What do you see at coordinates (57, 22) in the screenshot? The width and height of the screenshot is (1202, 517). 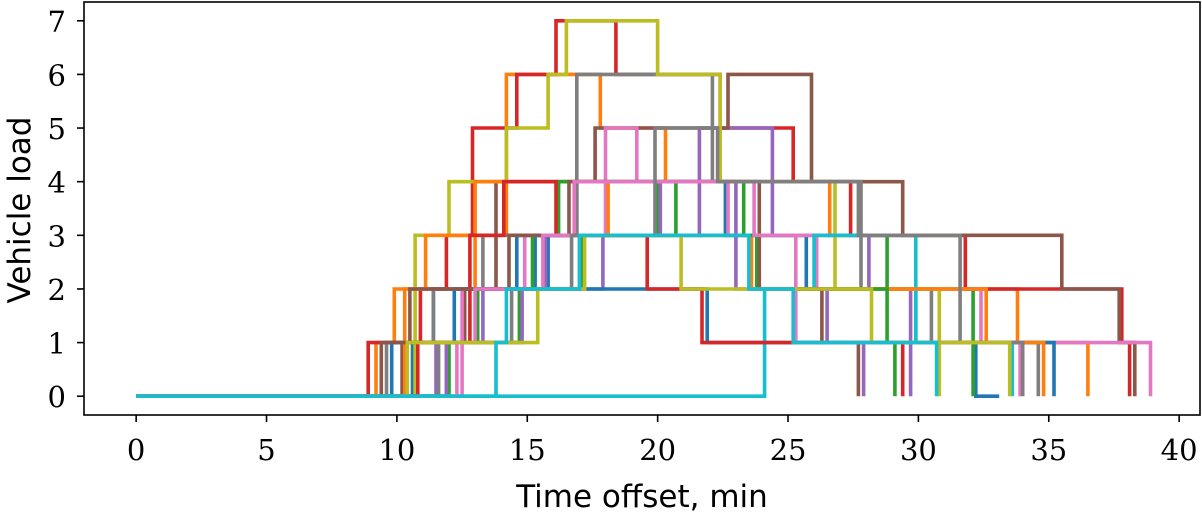 I see `y-tick-label: 7` at bounding box center [57, 22].